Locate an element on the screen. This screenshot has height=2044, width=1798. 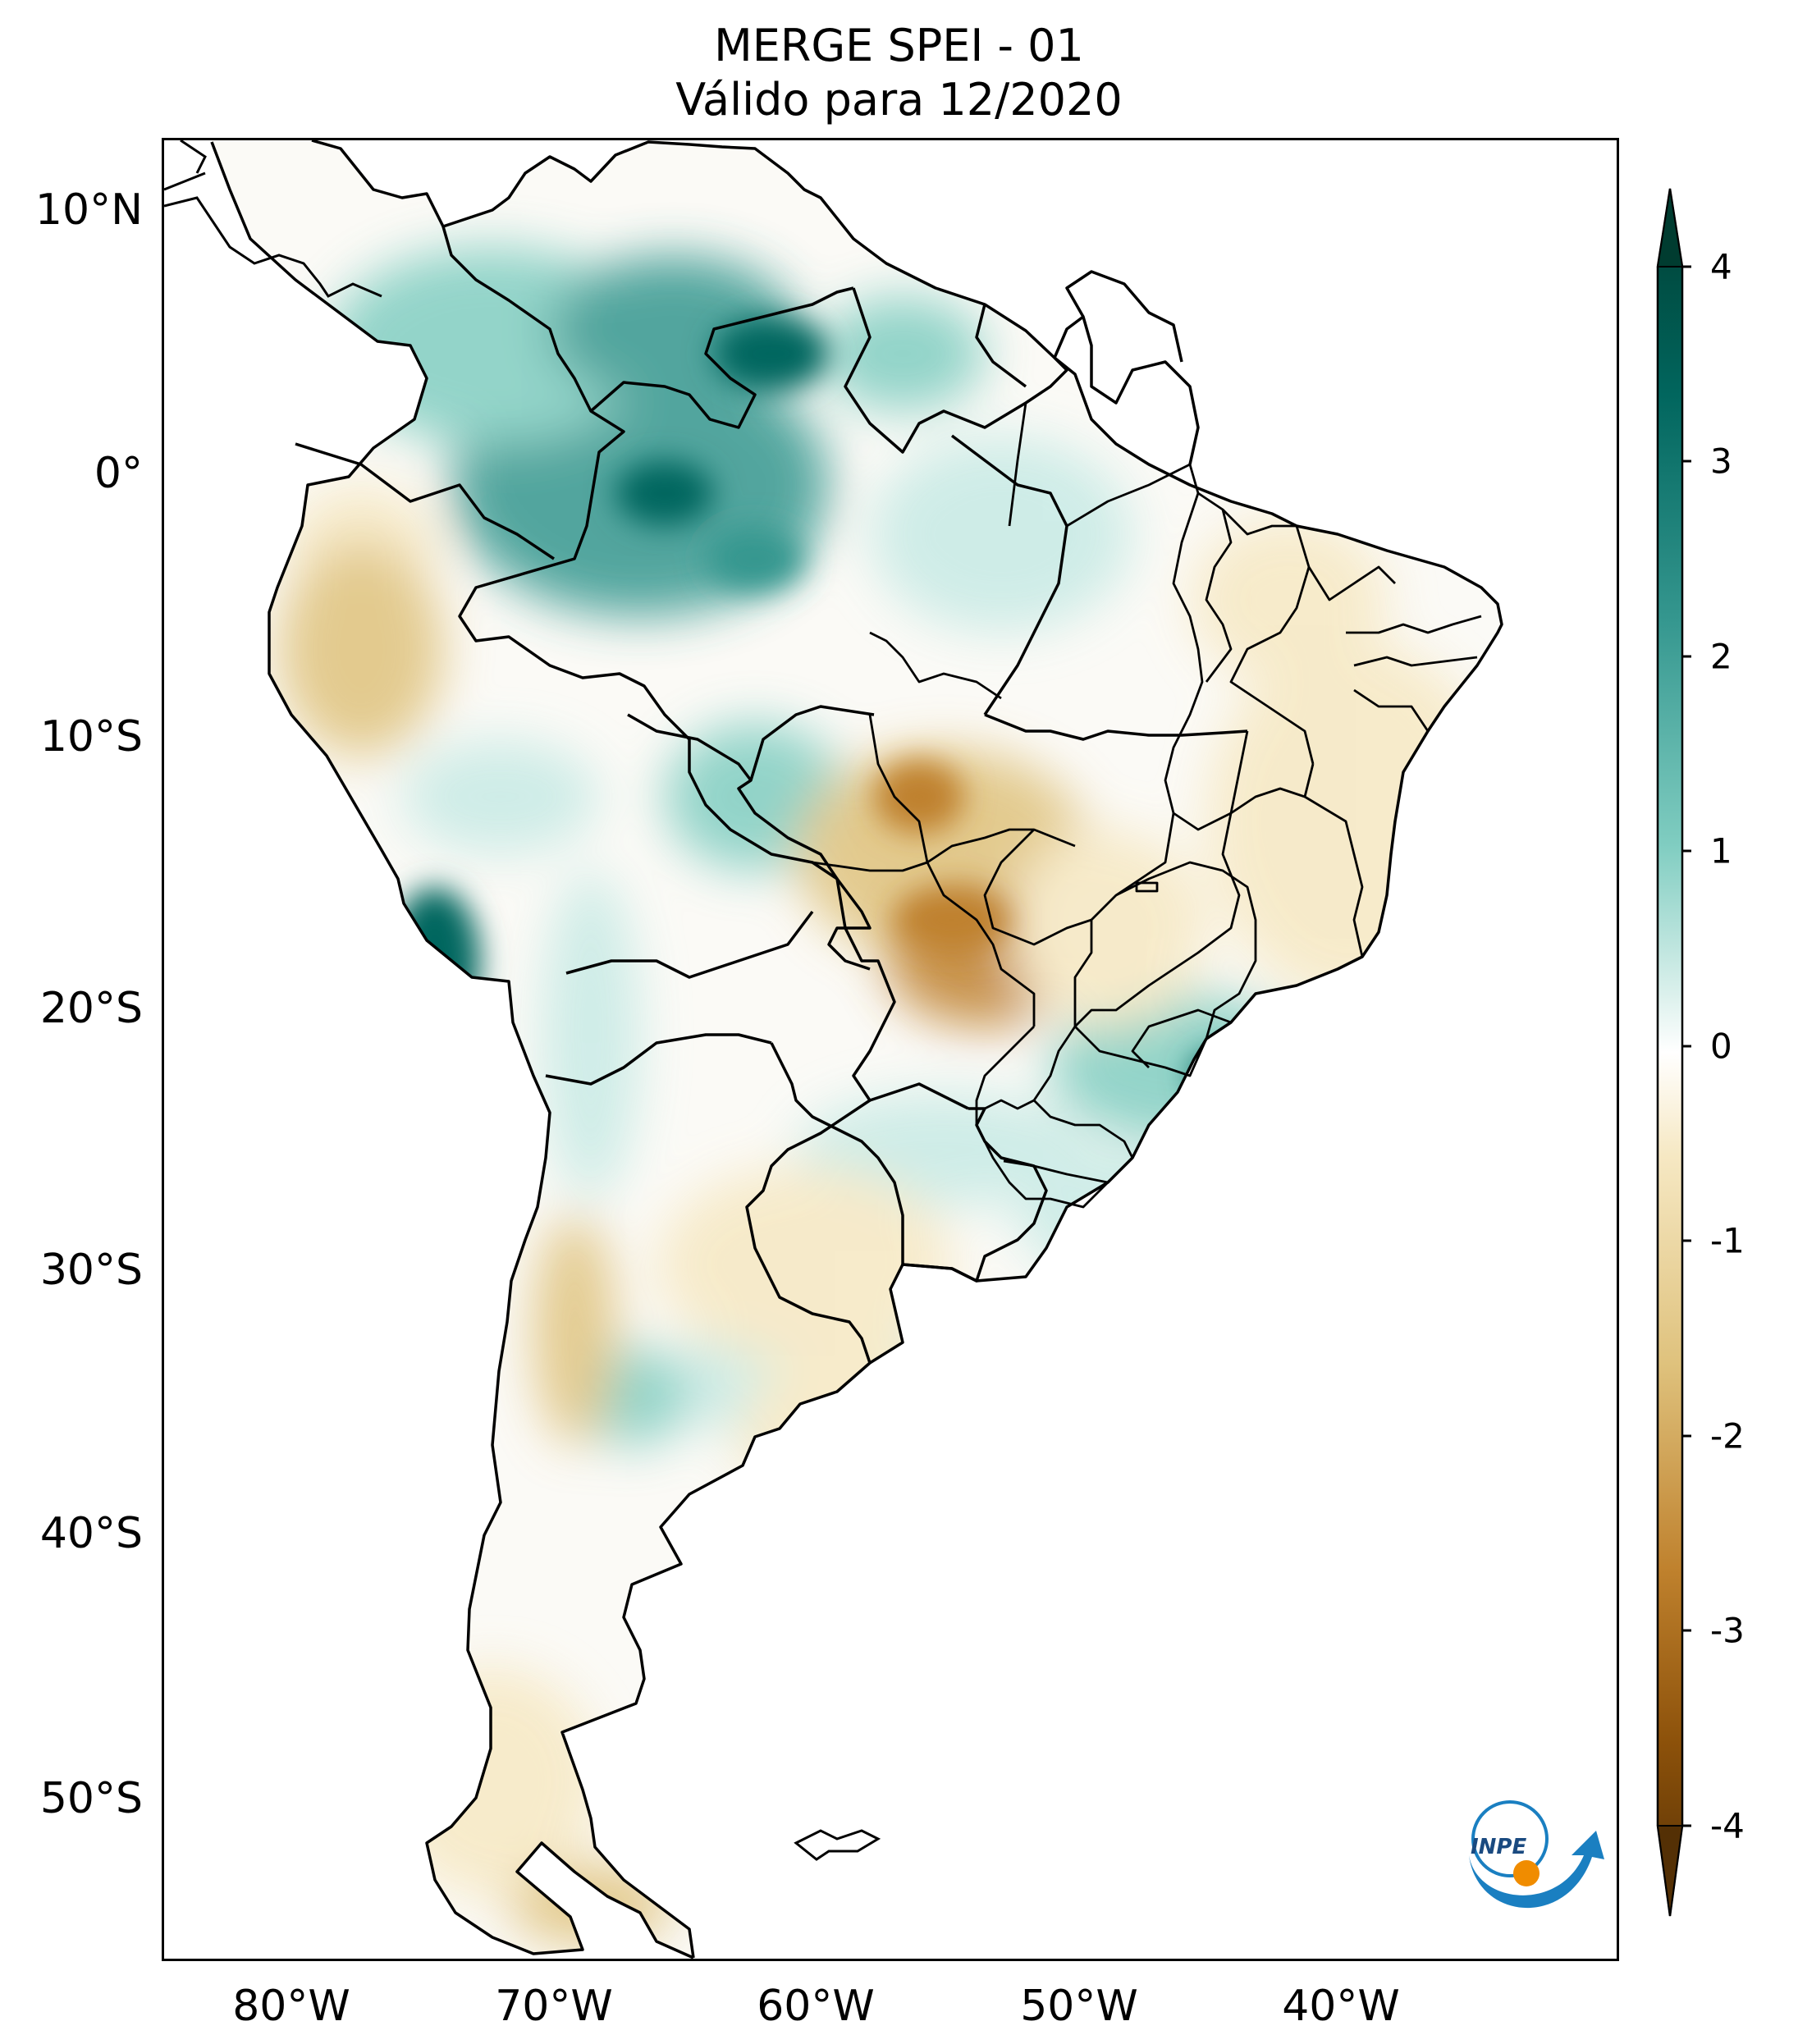
falkland-islands is located at coordinates (837, 1845).